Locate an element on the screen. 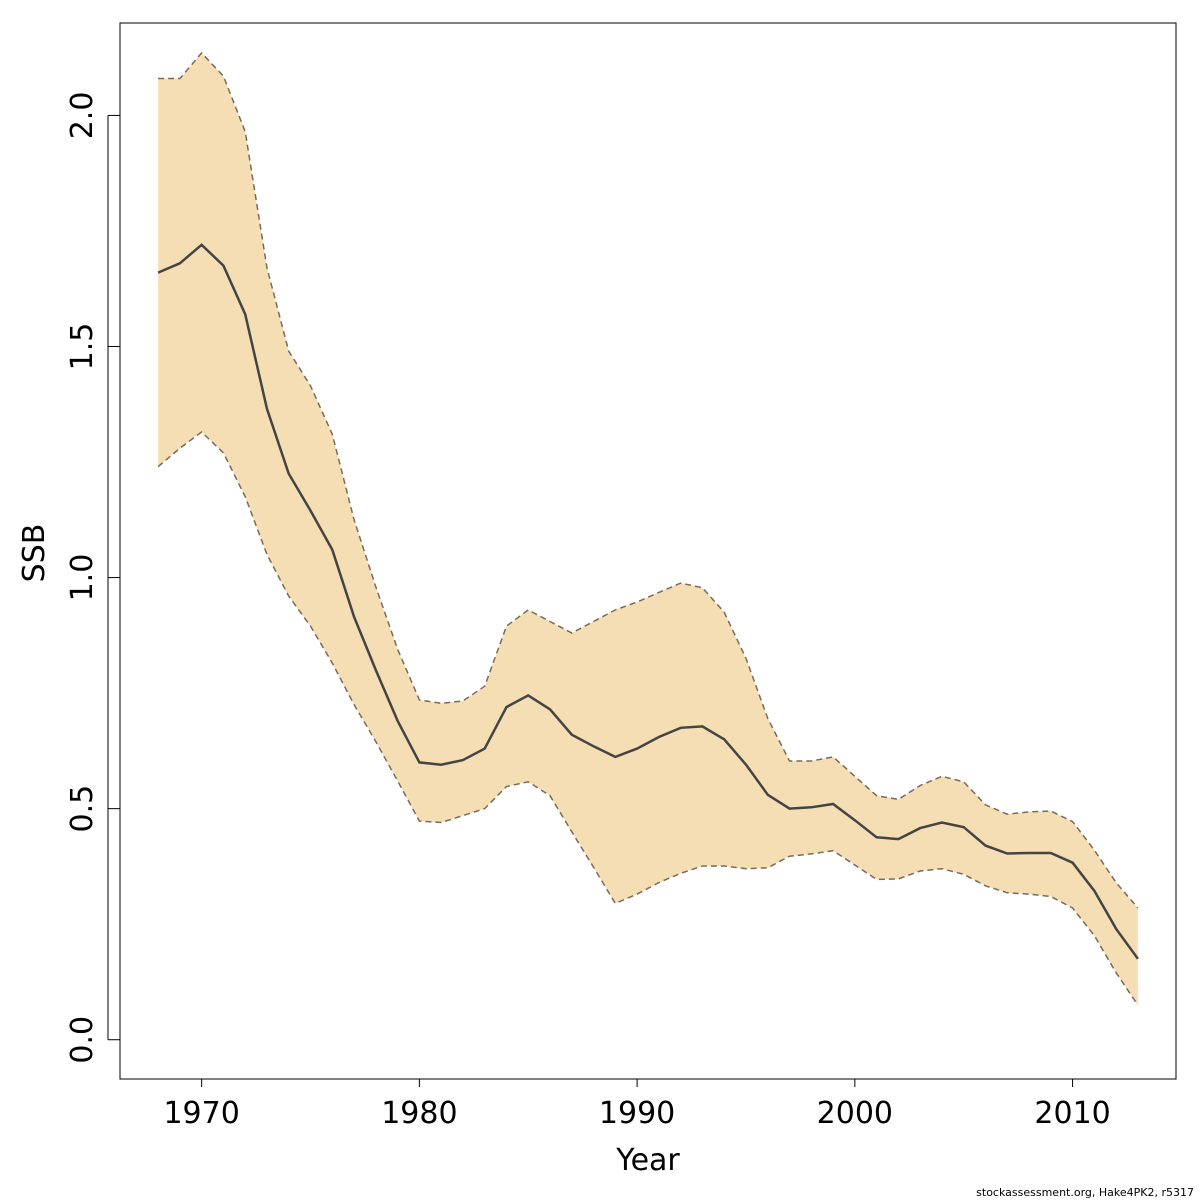 This screenshot has width=1200, height=1200. y-axis-title: SSB is located at coordinates (34, 553).